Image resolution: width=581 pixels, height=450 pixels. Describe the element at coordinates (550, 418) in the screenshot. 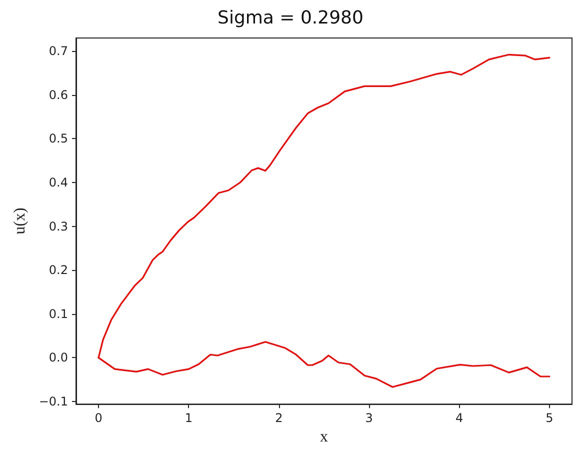

I see `x-tick-label: 5` at that location.